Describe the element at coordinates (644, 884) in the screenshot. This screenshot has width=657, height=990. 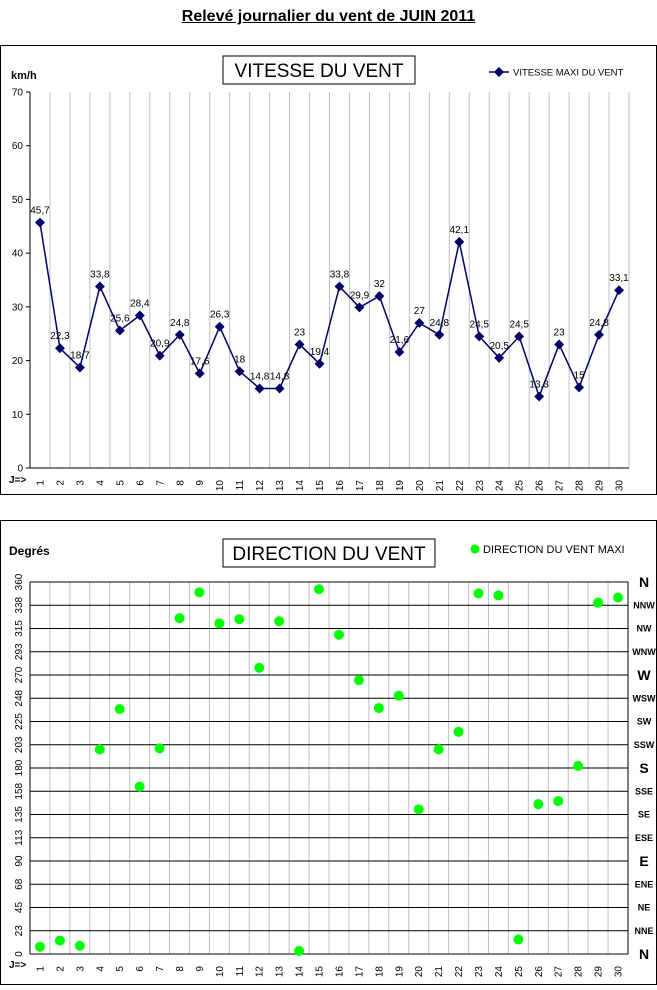
I see `compass-label: ENE` at that location.